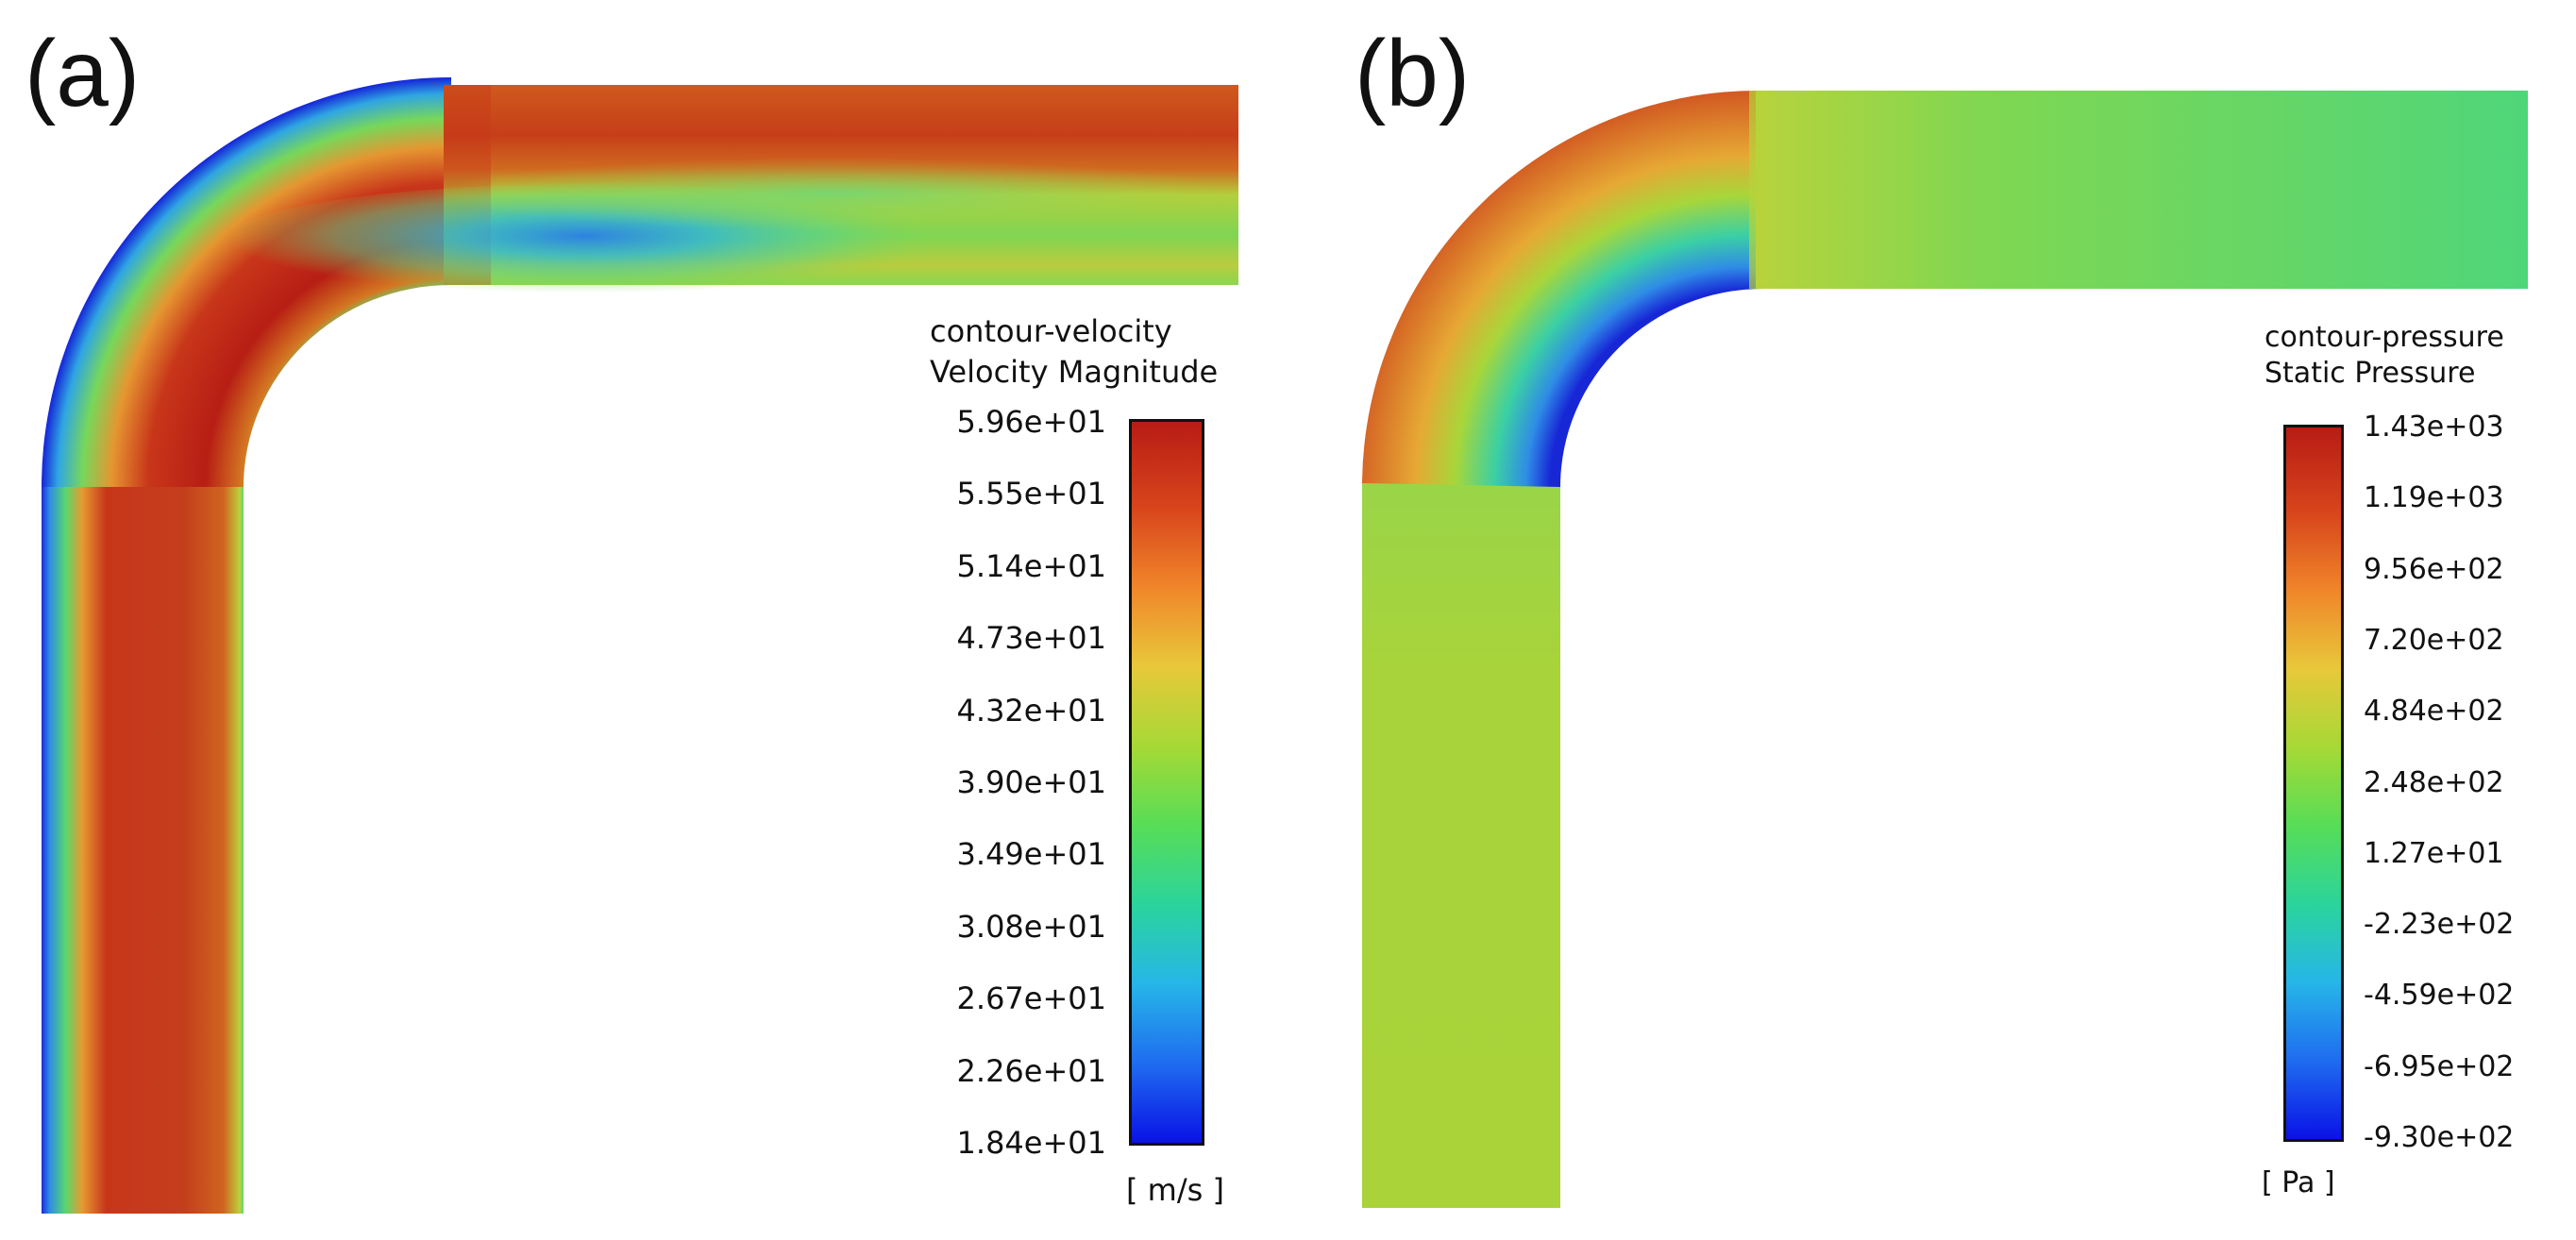  Describe the element at coordinates (1461, 844) in the screenshot. I see `pressure-vertical-leg` at that location.